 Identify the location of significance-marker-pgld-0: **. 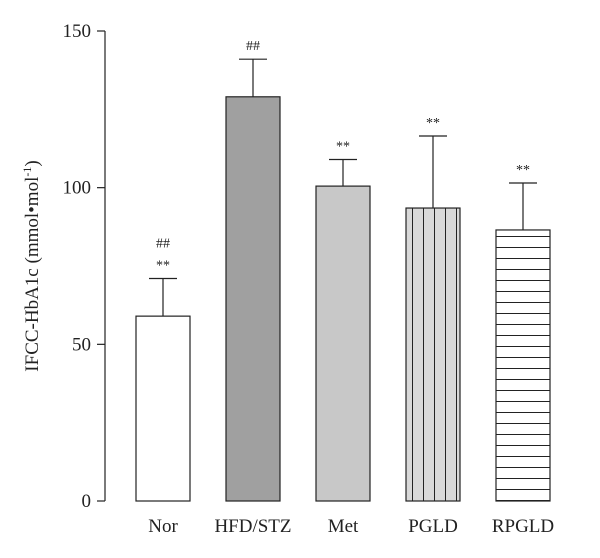
(433, 123).